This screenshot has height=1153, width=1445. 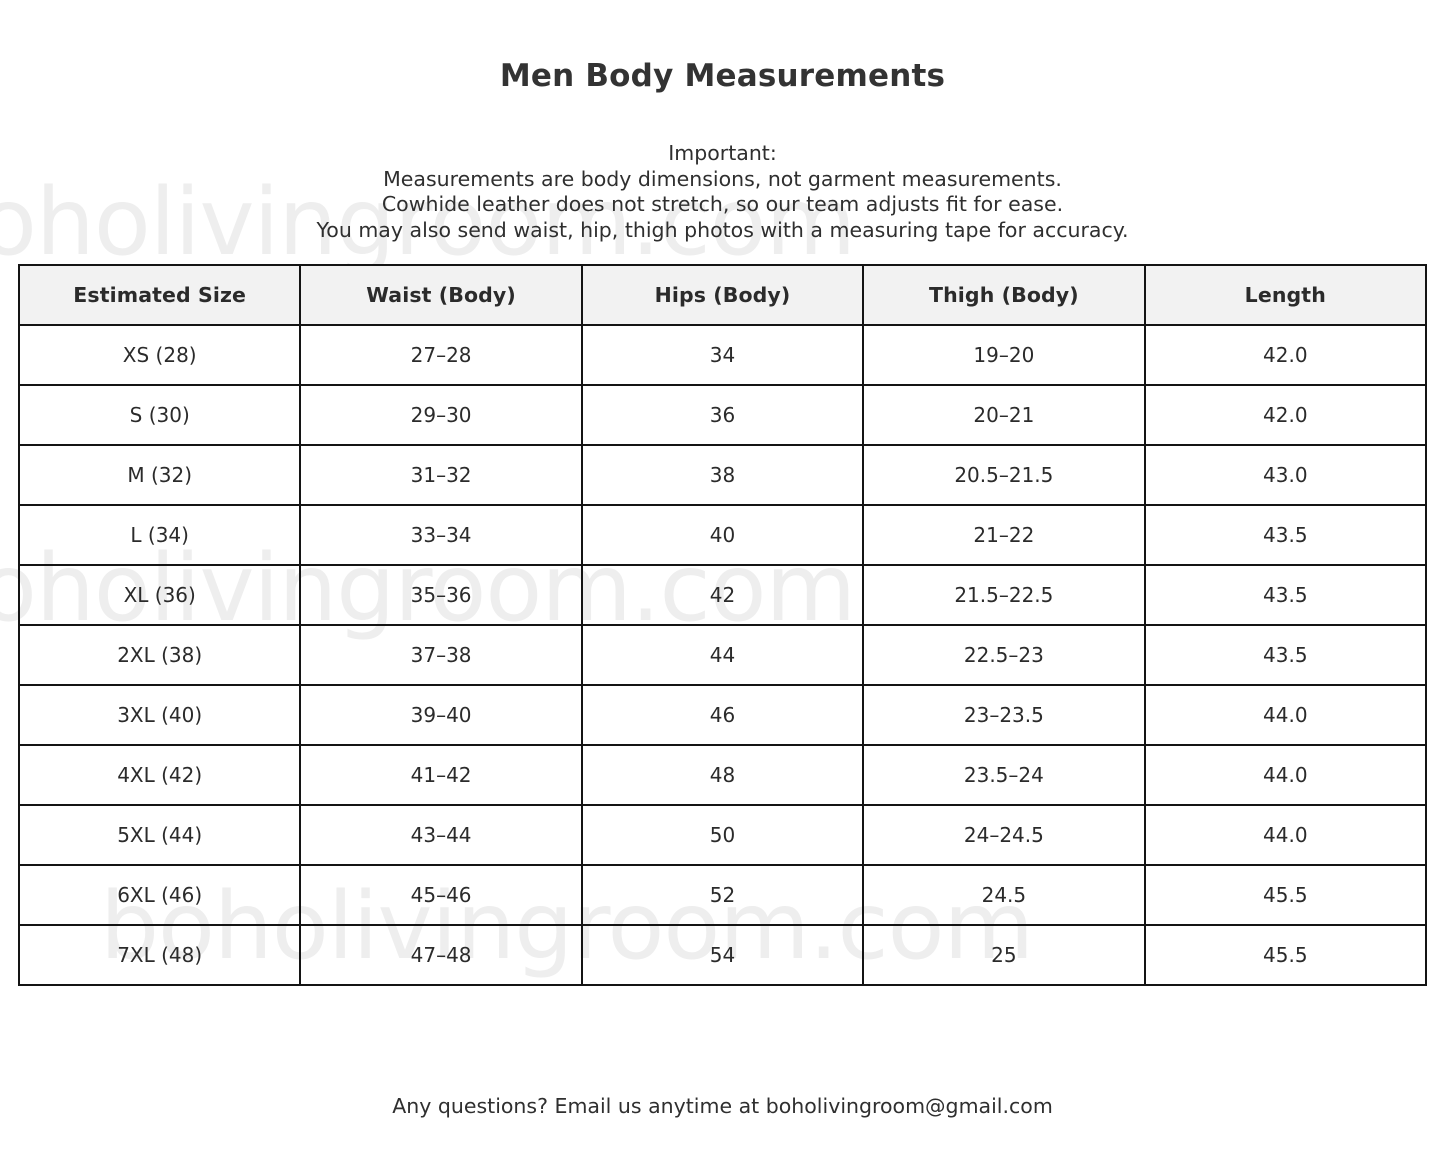 I want to click on table-row: L (34) 33–34 40 21–22 43.5, so click(x=722, y=535).